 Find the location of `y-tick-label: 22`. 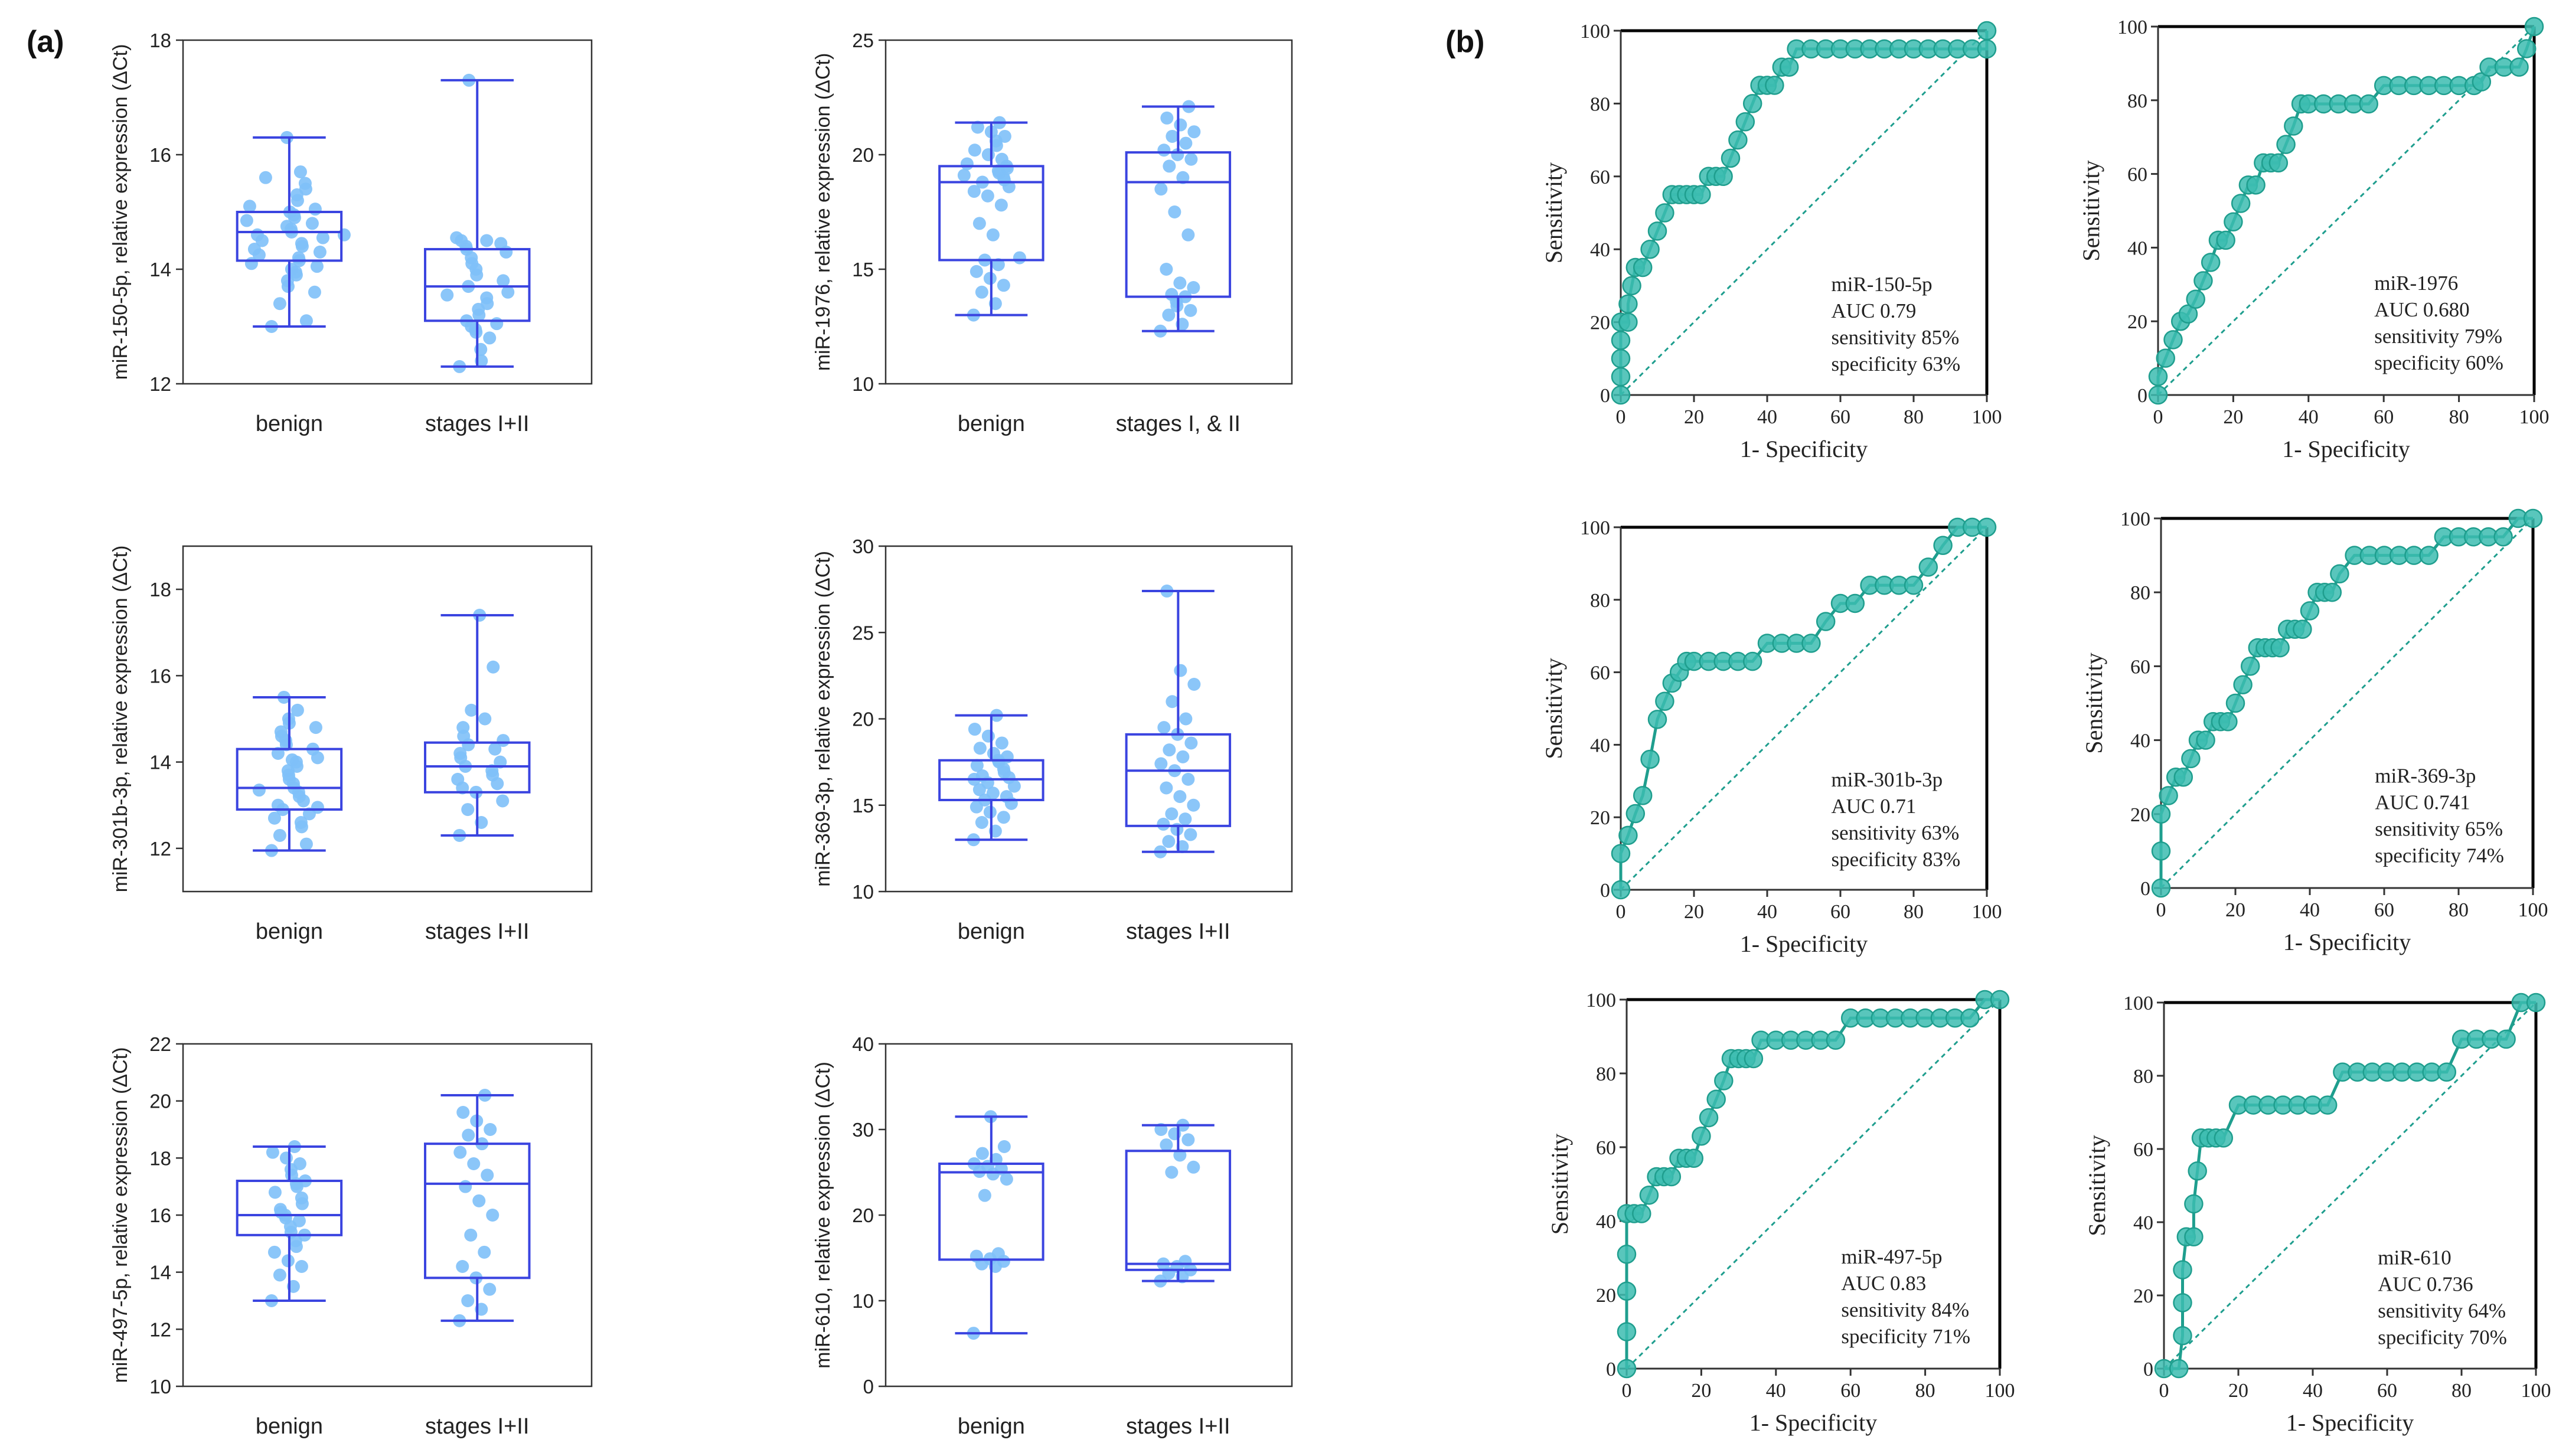

y-tick-label: 22 is located at coordinates (160, 1044).